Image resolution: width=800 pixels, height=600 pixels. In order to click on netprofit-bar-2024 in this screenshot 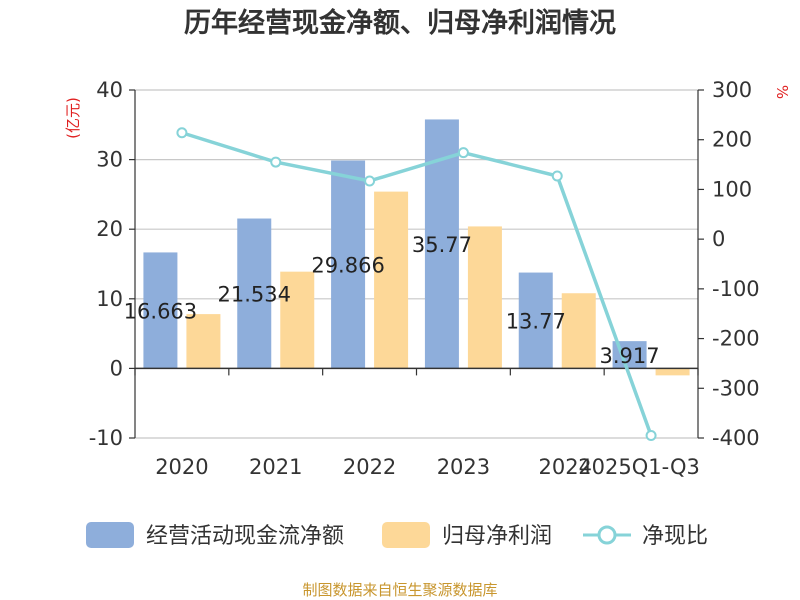, I will do `click(578, 331)`.